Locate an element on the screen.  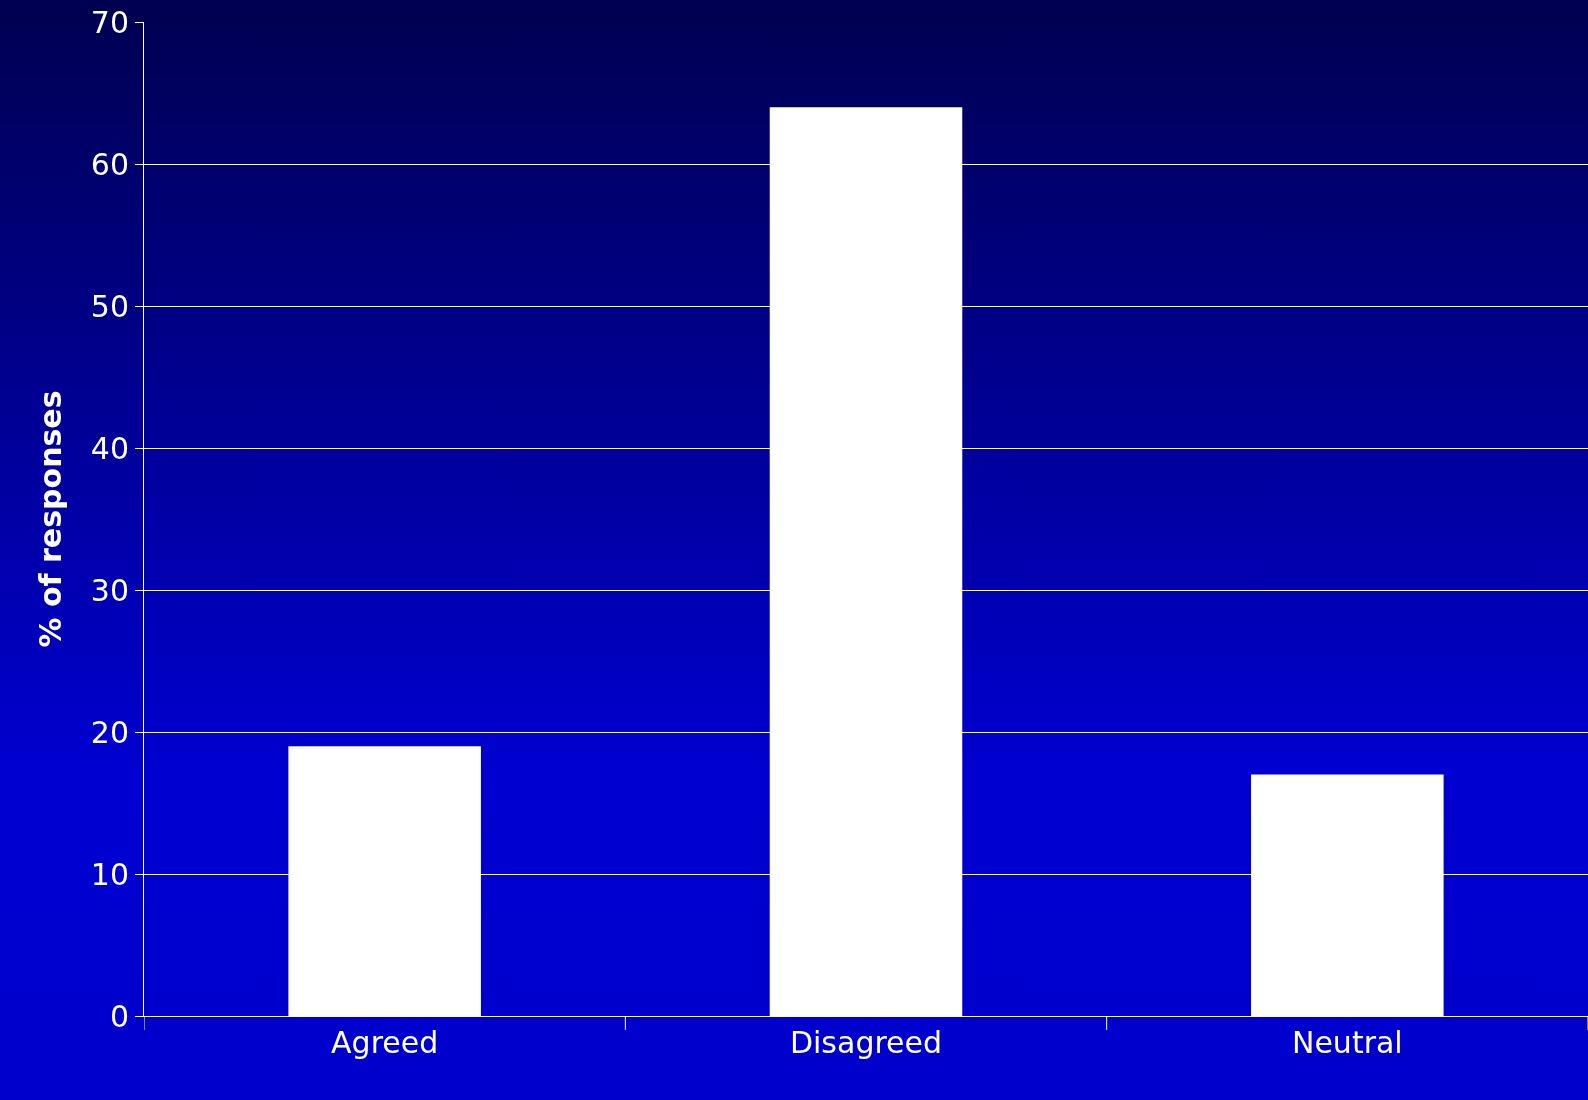
x-tick-label: Neutral is located at coordinates (1347, 1042).